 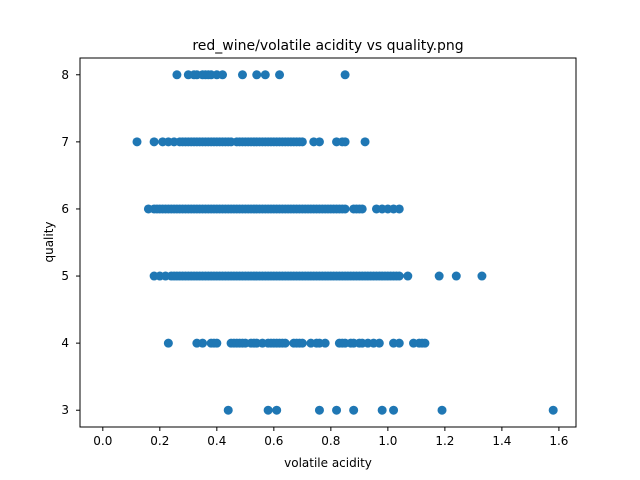 I want to click on x-tick-label: 1.6, so click(x=558, y=441).